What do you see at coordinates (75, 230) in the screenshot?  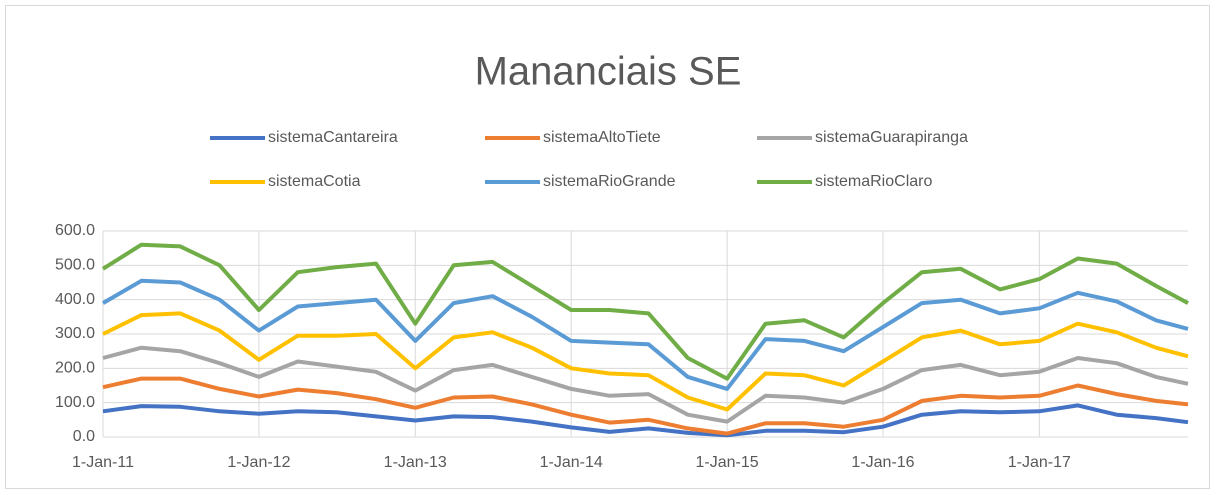 I see `y-tick-label: 600.0` at bounding box center [75, 230].